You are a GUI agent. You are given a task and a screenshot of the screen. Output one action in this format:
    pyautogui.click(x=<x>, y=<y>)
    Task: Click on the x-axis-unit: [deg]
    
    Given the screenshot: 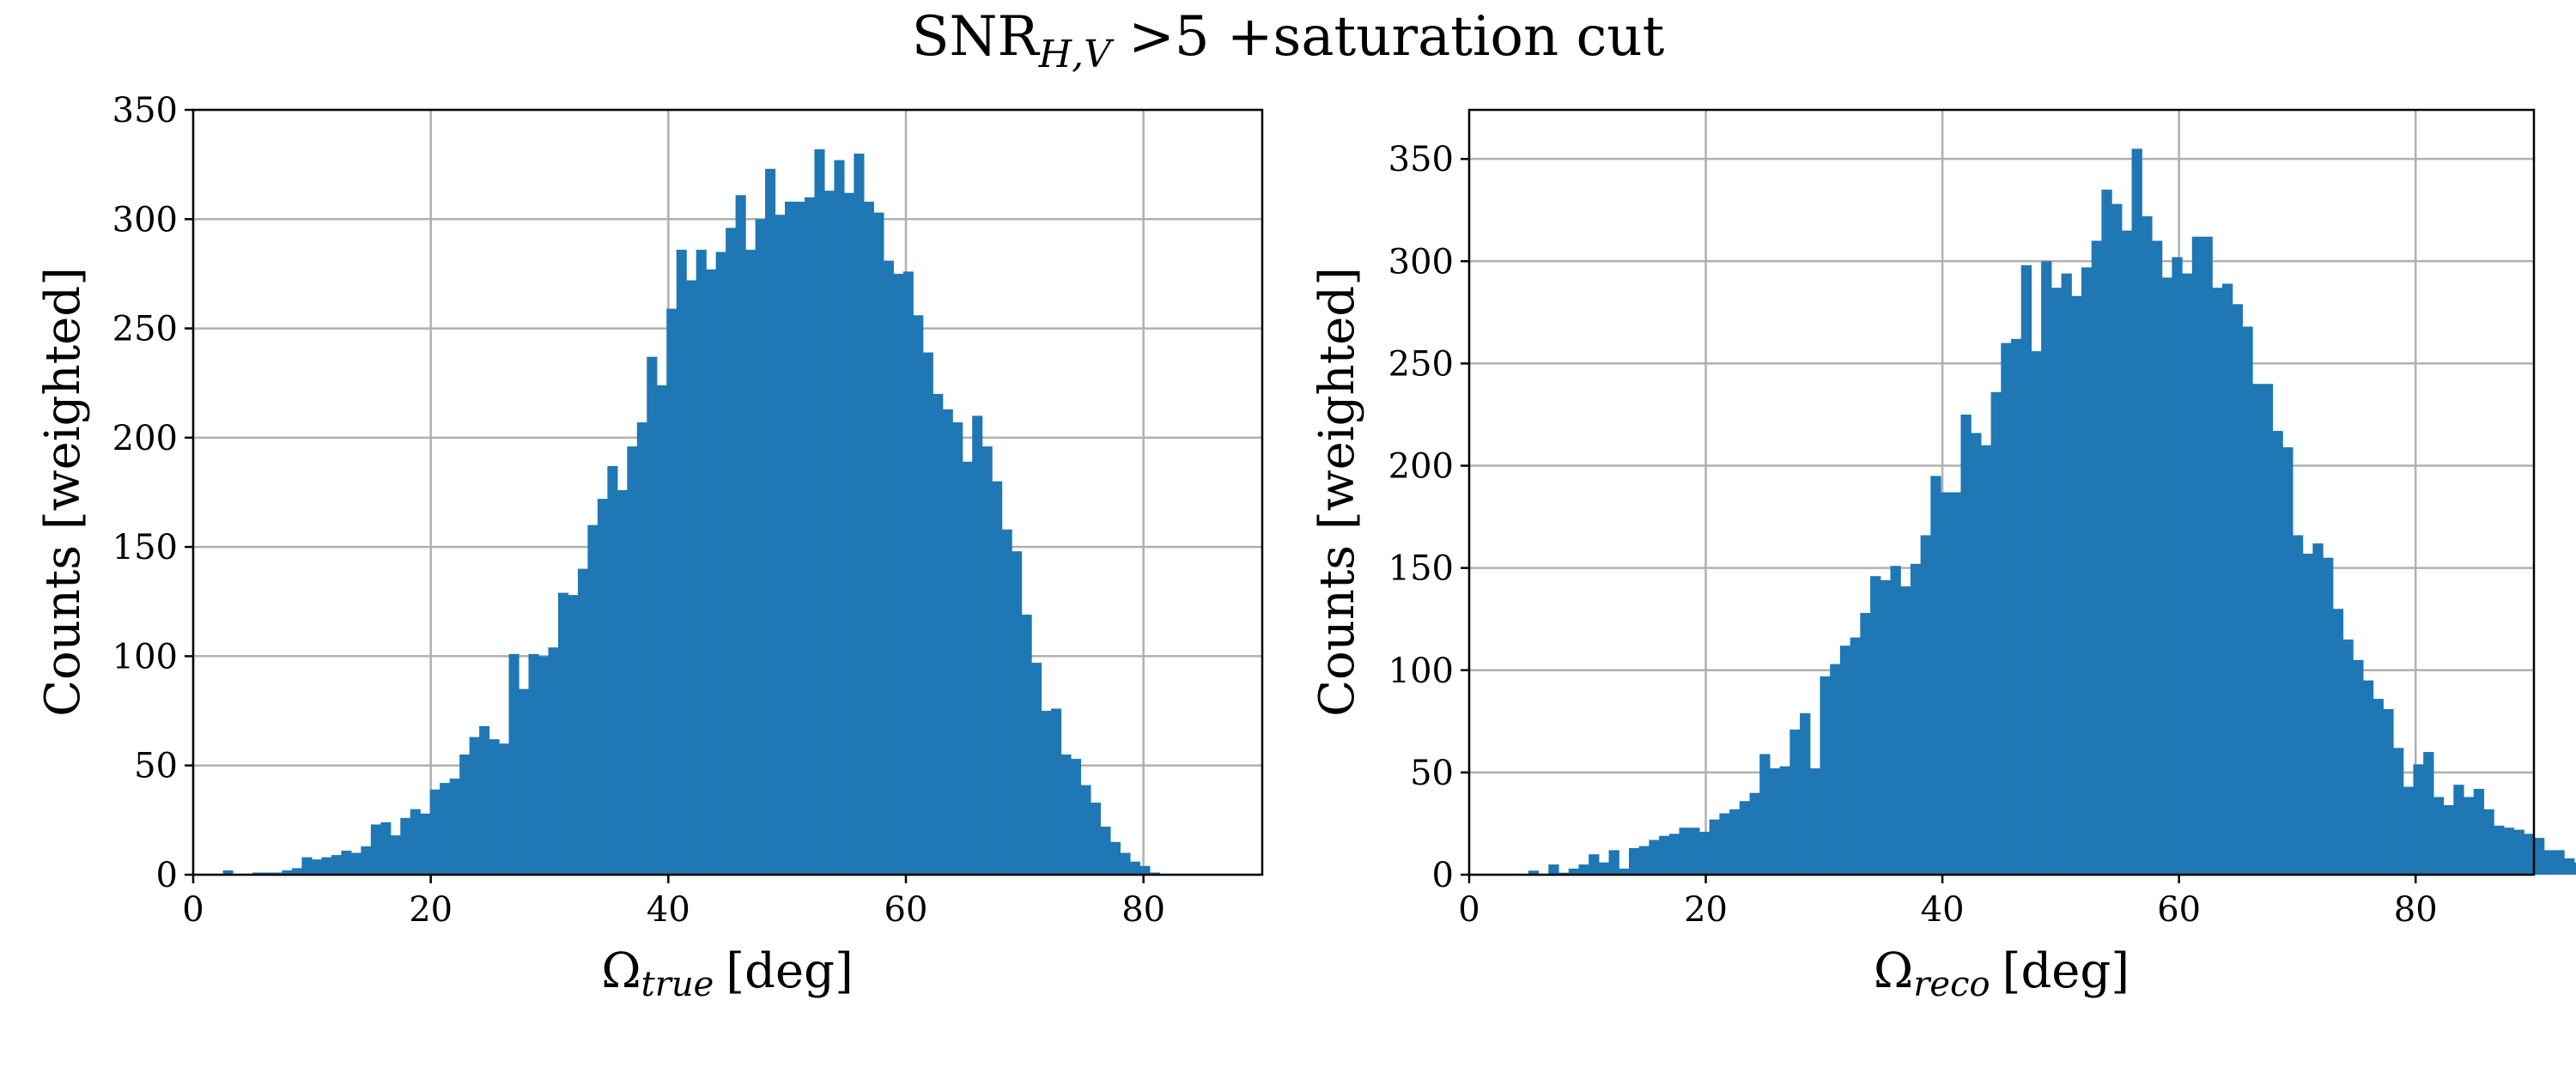 What is the action you would take?
    pyautogui.click(x=2066, y=971)
    